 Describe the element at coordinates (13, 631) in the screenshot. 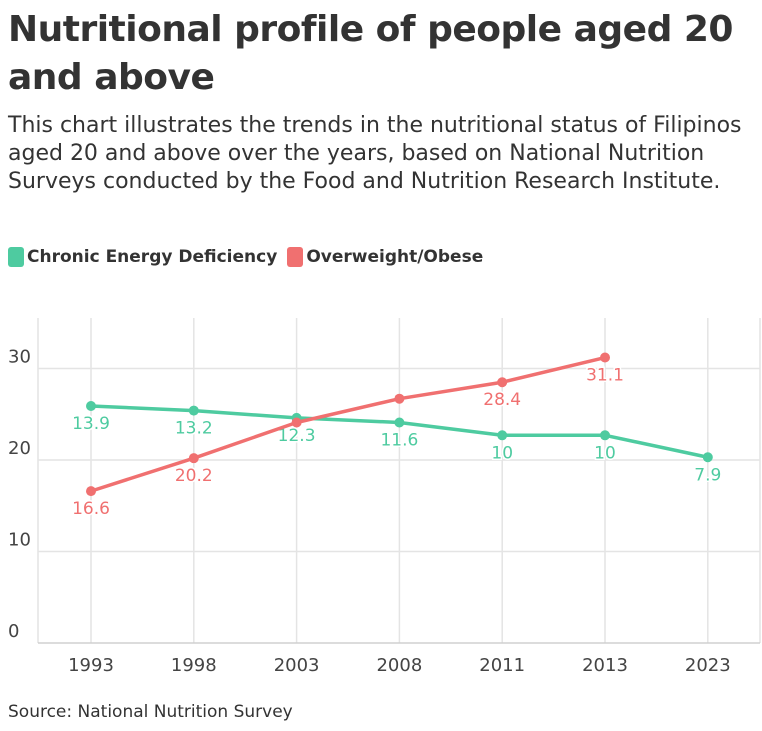

I see `y-tick-label: 0` at that location.